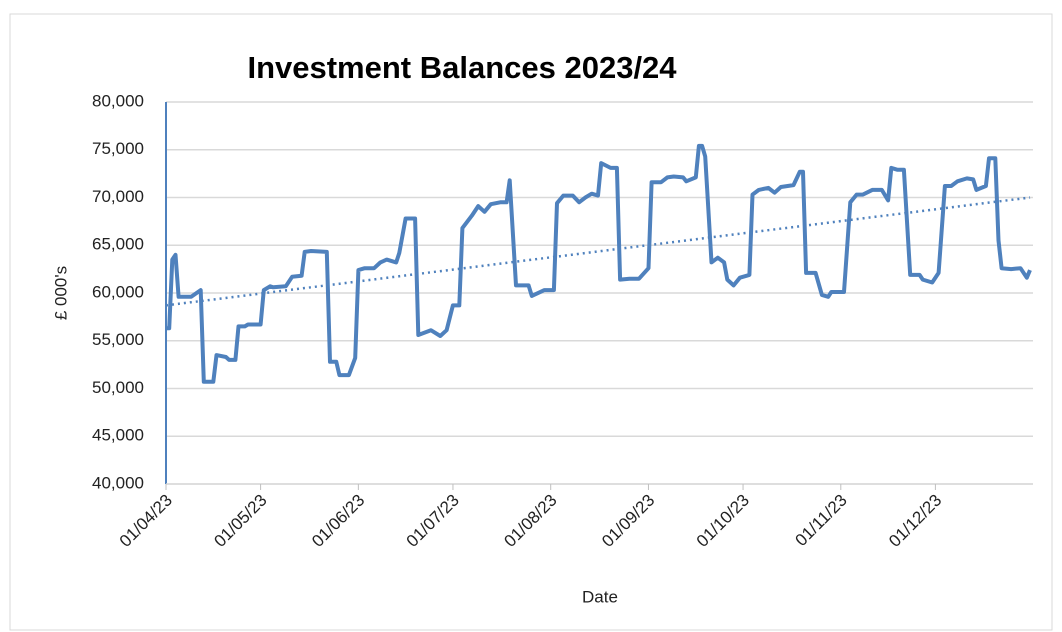 The width and height of the screenshot is (1062, 632). Describe the element at coordinates (118, 339) in the screenshot. I see `y-tick-label: 55,000` at that location.